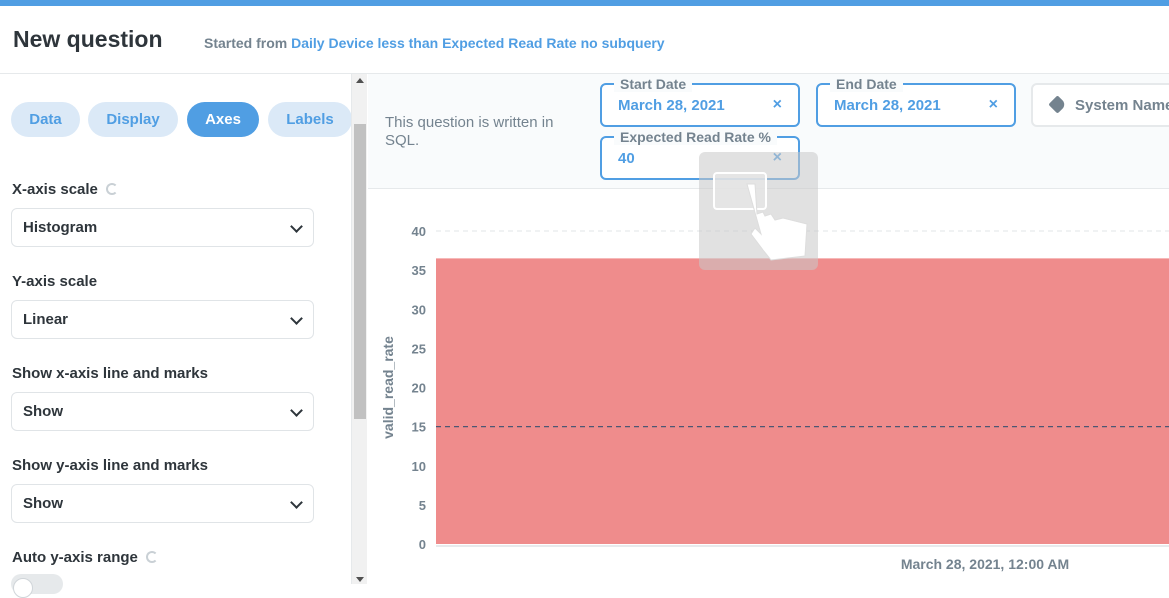  I want to click on y-axis-scale-select: Linear, so click(162, 319).